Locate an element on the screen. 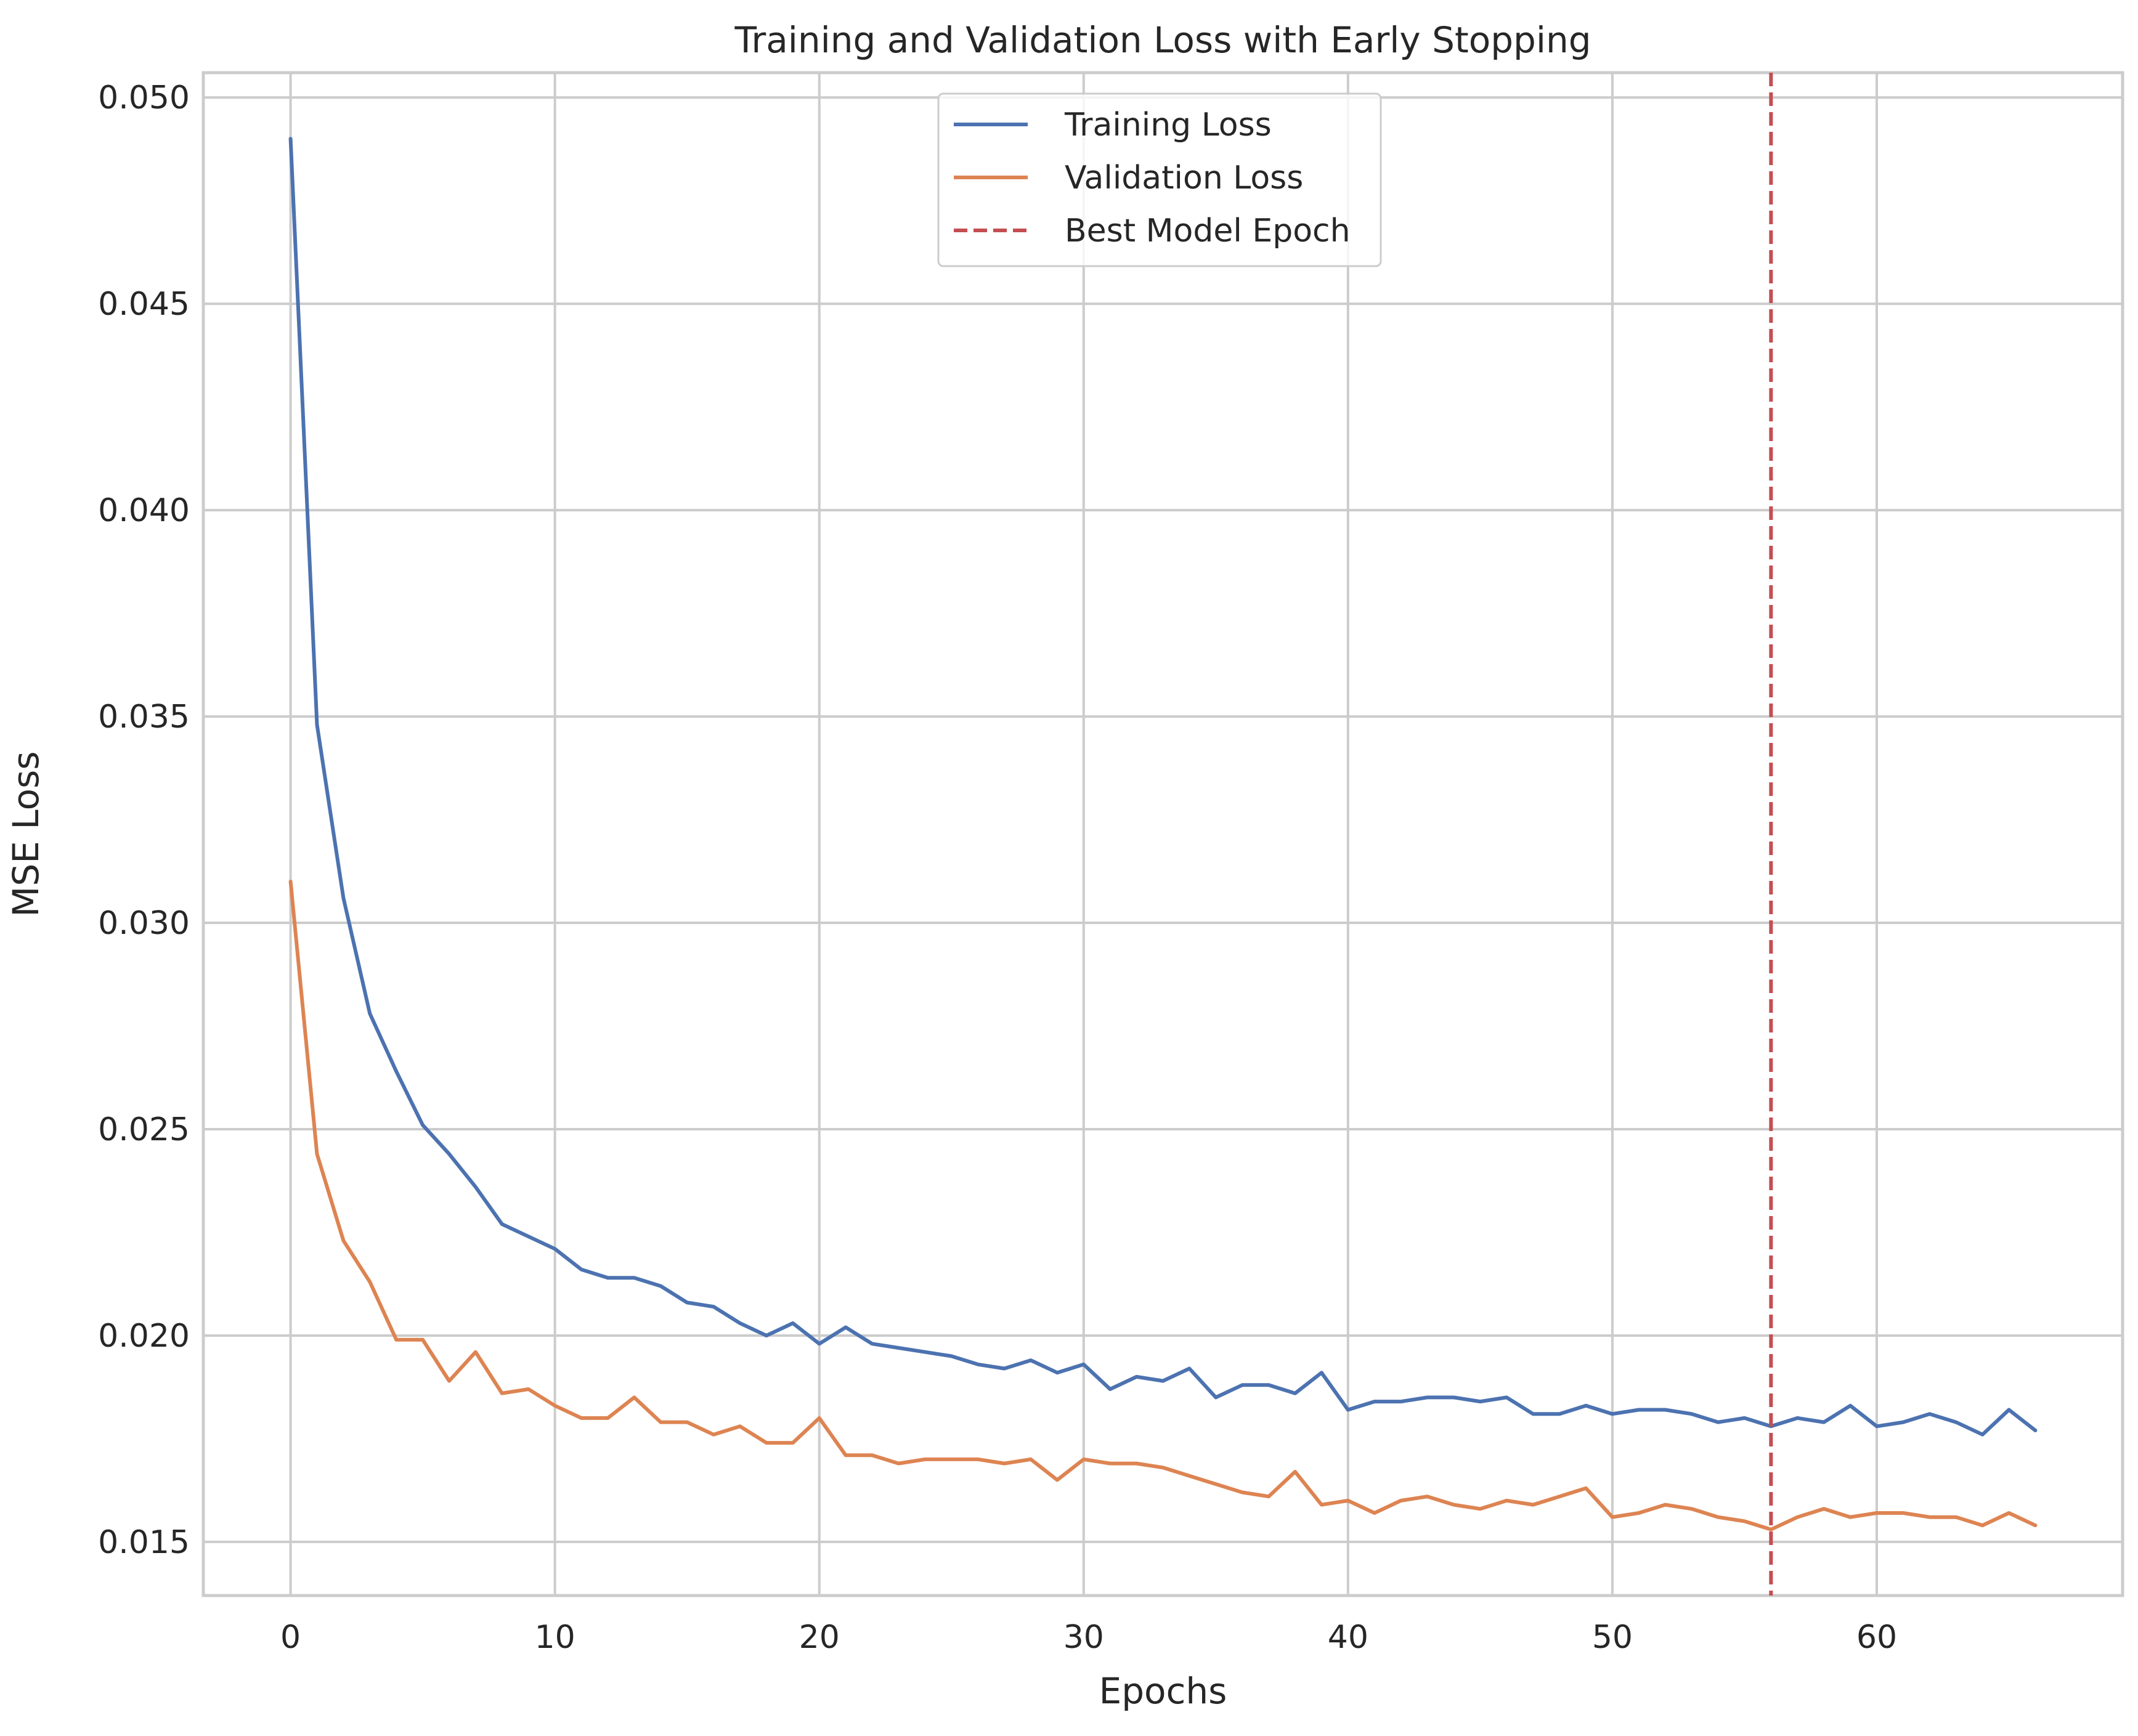 This screenshot has height=1736, width=2138. y-tick-label: 0.040 is located at coordinates (144, 510).